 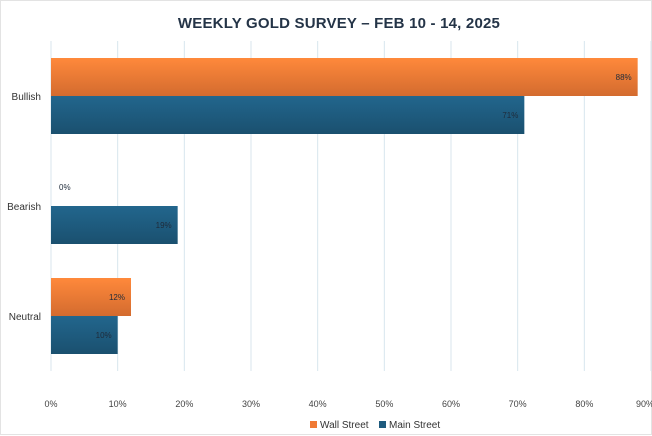 What do you see at coordinates (518, 404) in the screenshot?
I see `x-tick-label: 70%` at bounding box center [518, 404].